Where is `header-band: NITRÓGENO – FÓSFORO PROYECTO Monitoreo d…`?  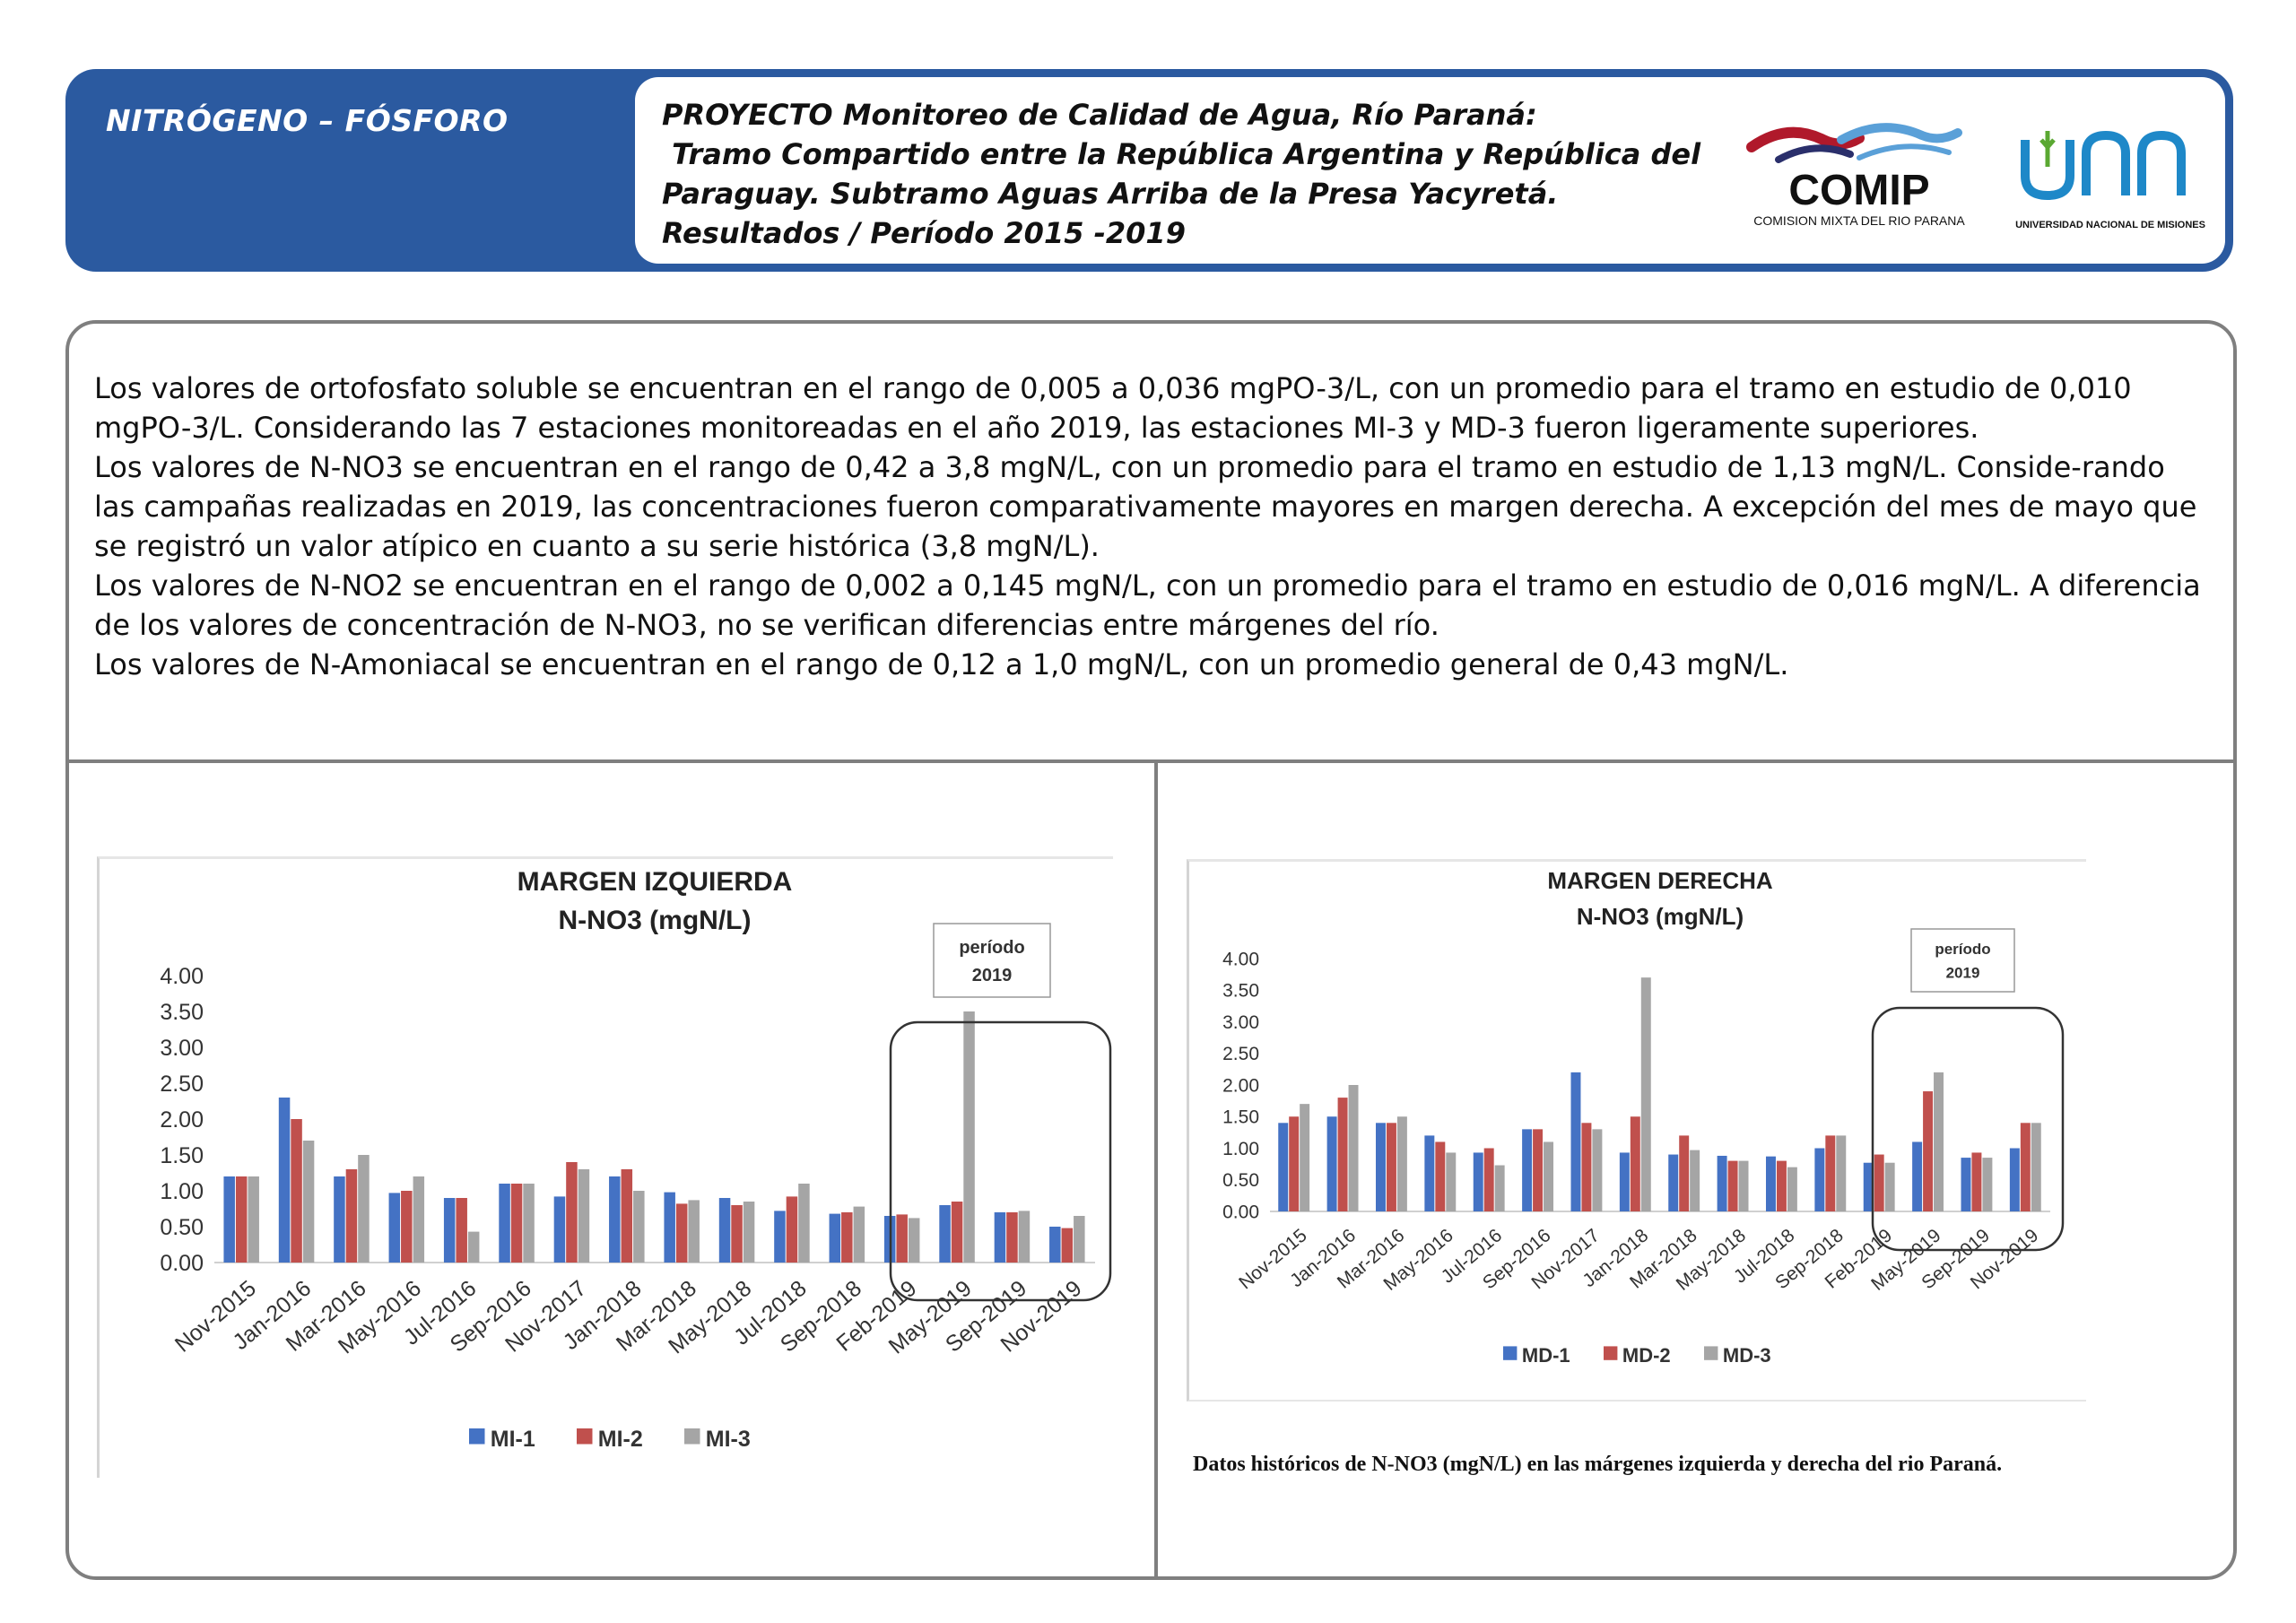 header-band: NITRÓGENO – FÓSFORO PROYECTO Monitoreo d… is located at coordinates (1149, 170).